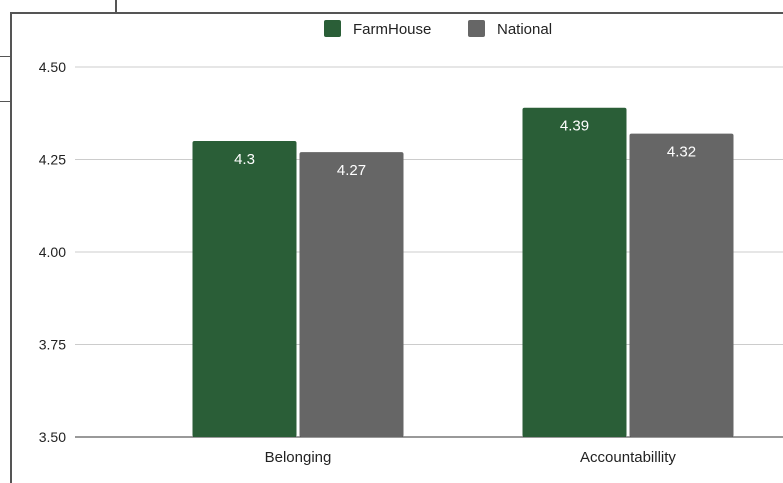 This screenshot has width=783, height=483. Describe the element at coordinates (6, 56) in the screenshot. I see `frame-stub-upper` at that location.